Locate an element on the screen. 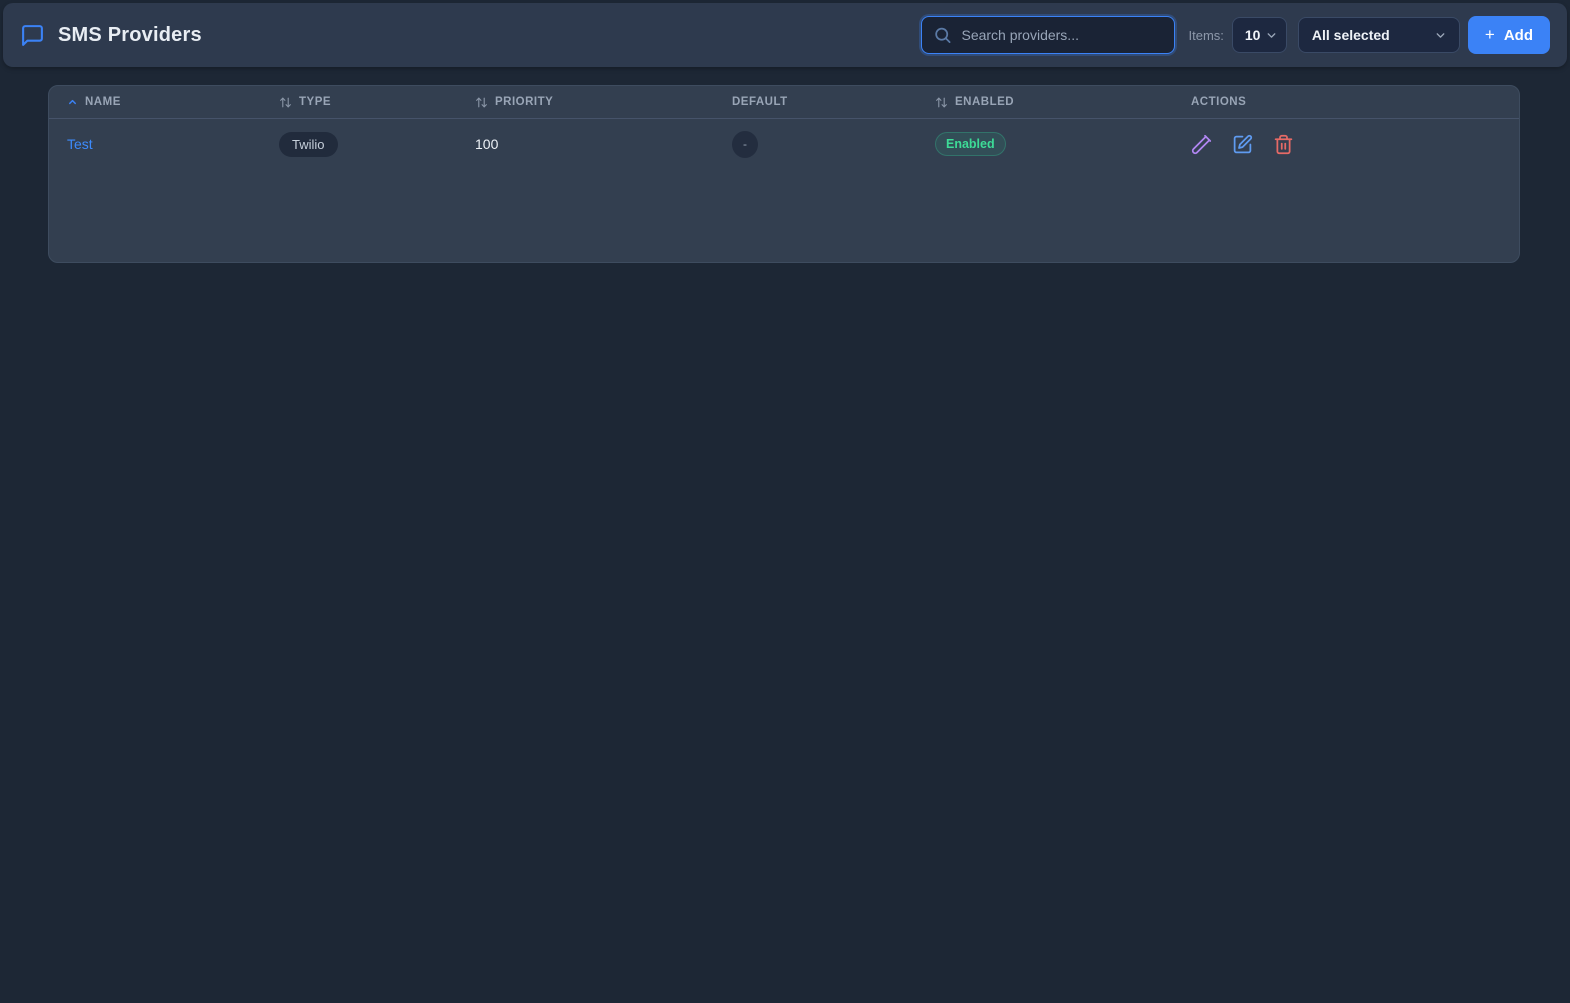 Image resolution: width=1570 pixels, height=1003 pixels. add-provider-button: + Add is located at coordinates (1508, 35).